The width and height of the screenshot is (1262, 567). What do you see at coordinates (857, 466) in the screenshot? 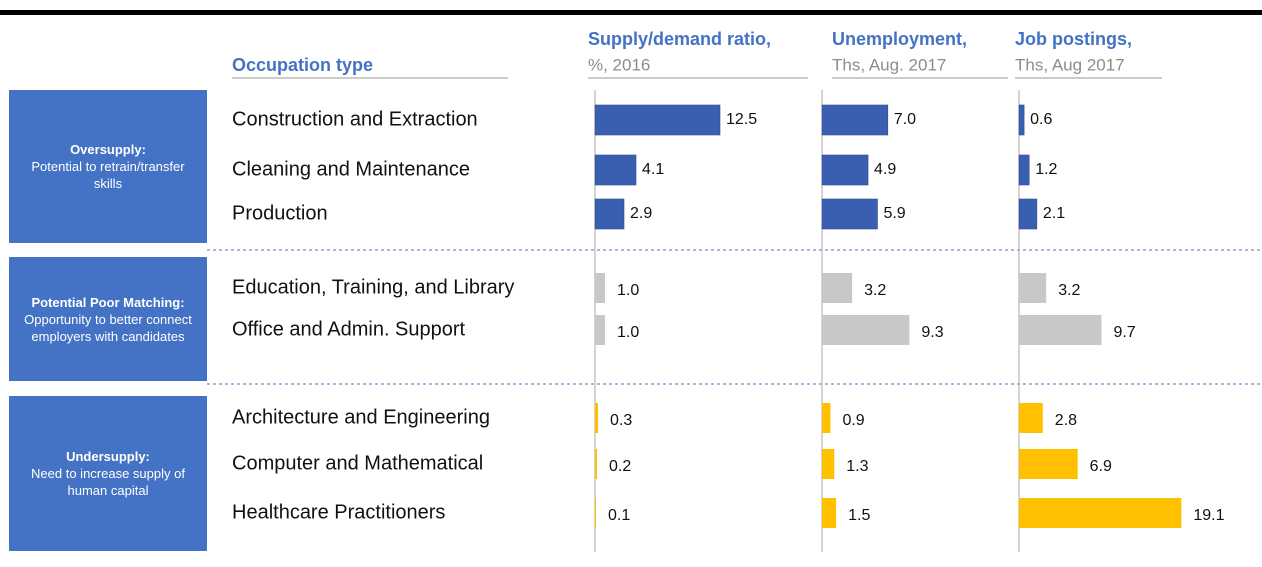
I see `value-label: 1.3` at bounding box center [857, 466].